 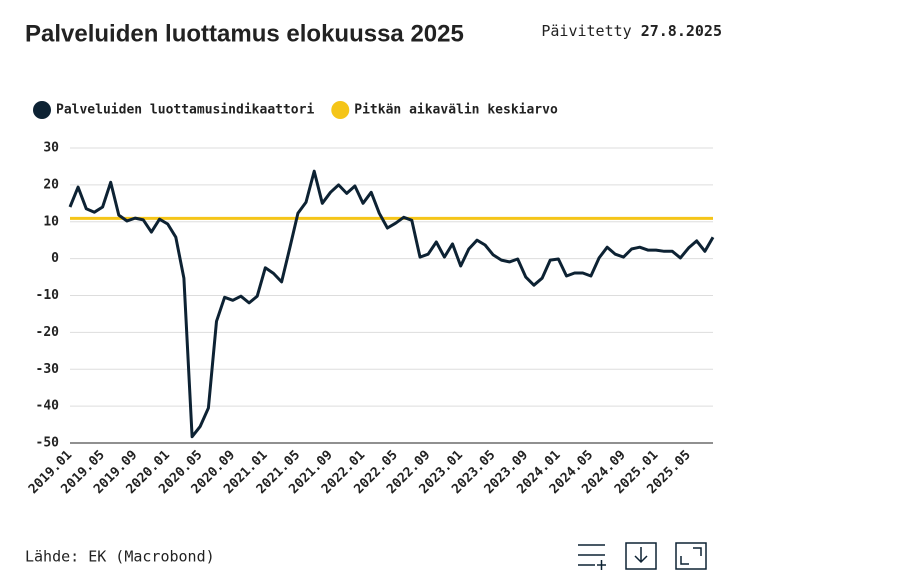 I want to click on icon-corners, so click(x=691, y=556).